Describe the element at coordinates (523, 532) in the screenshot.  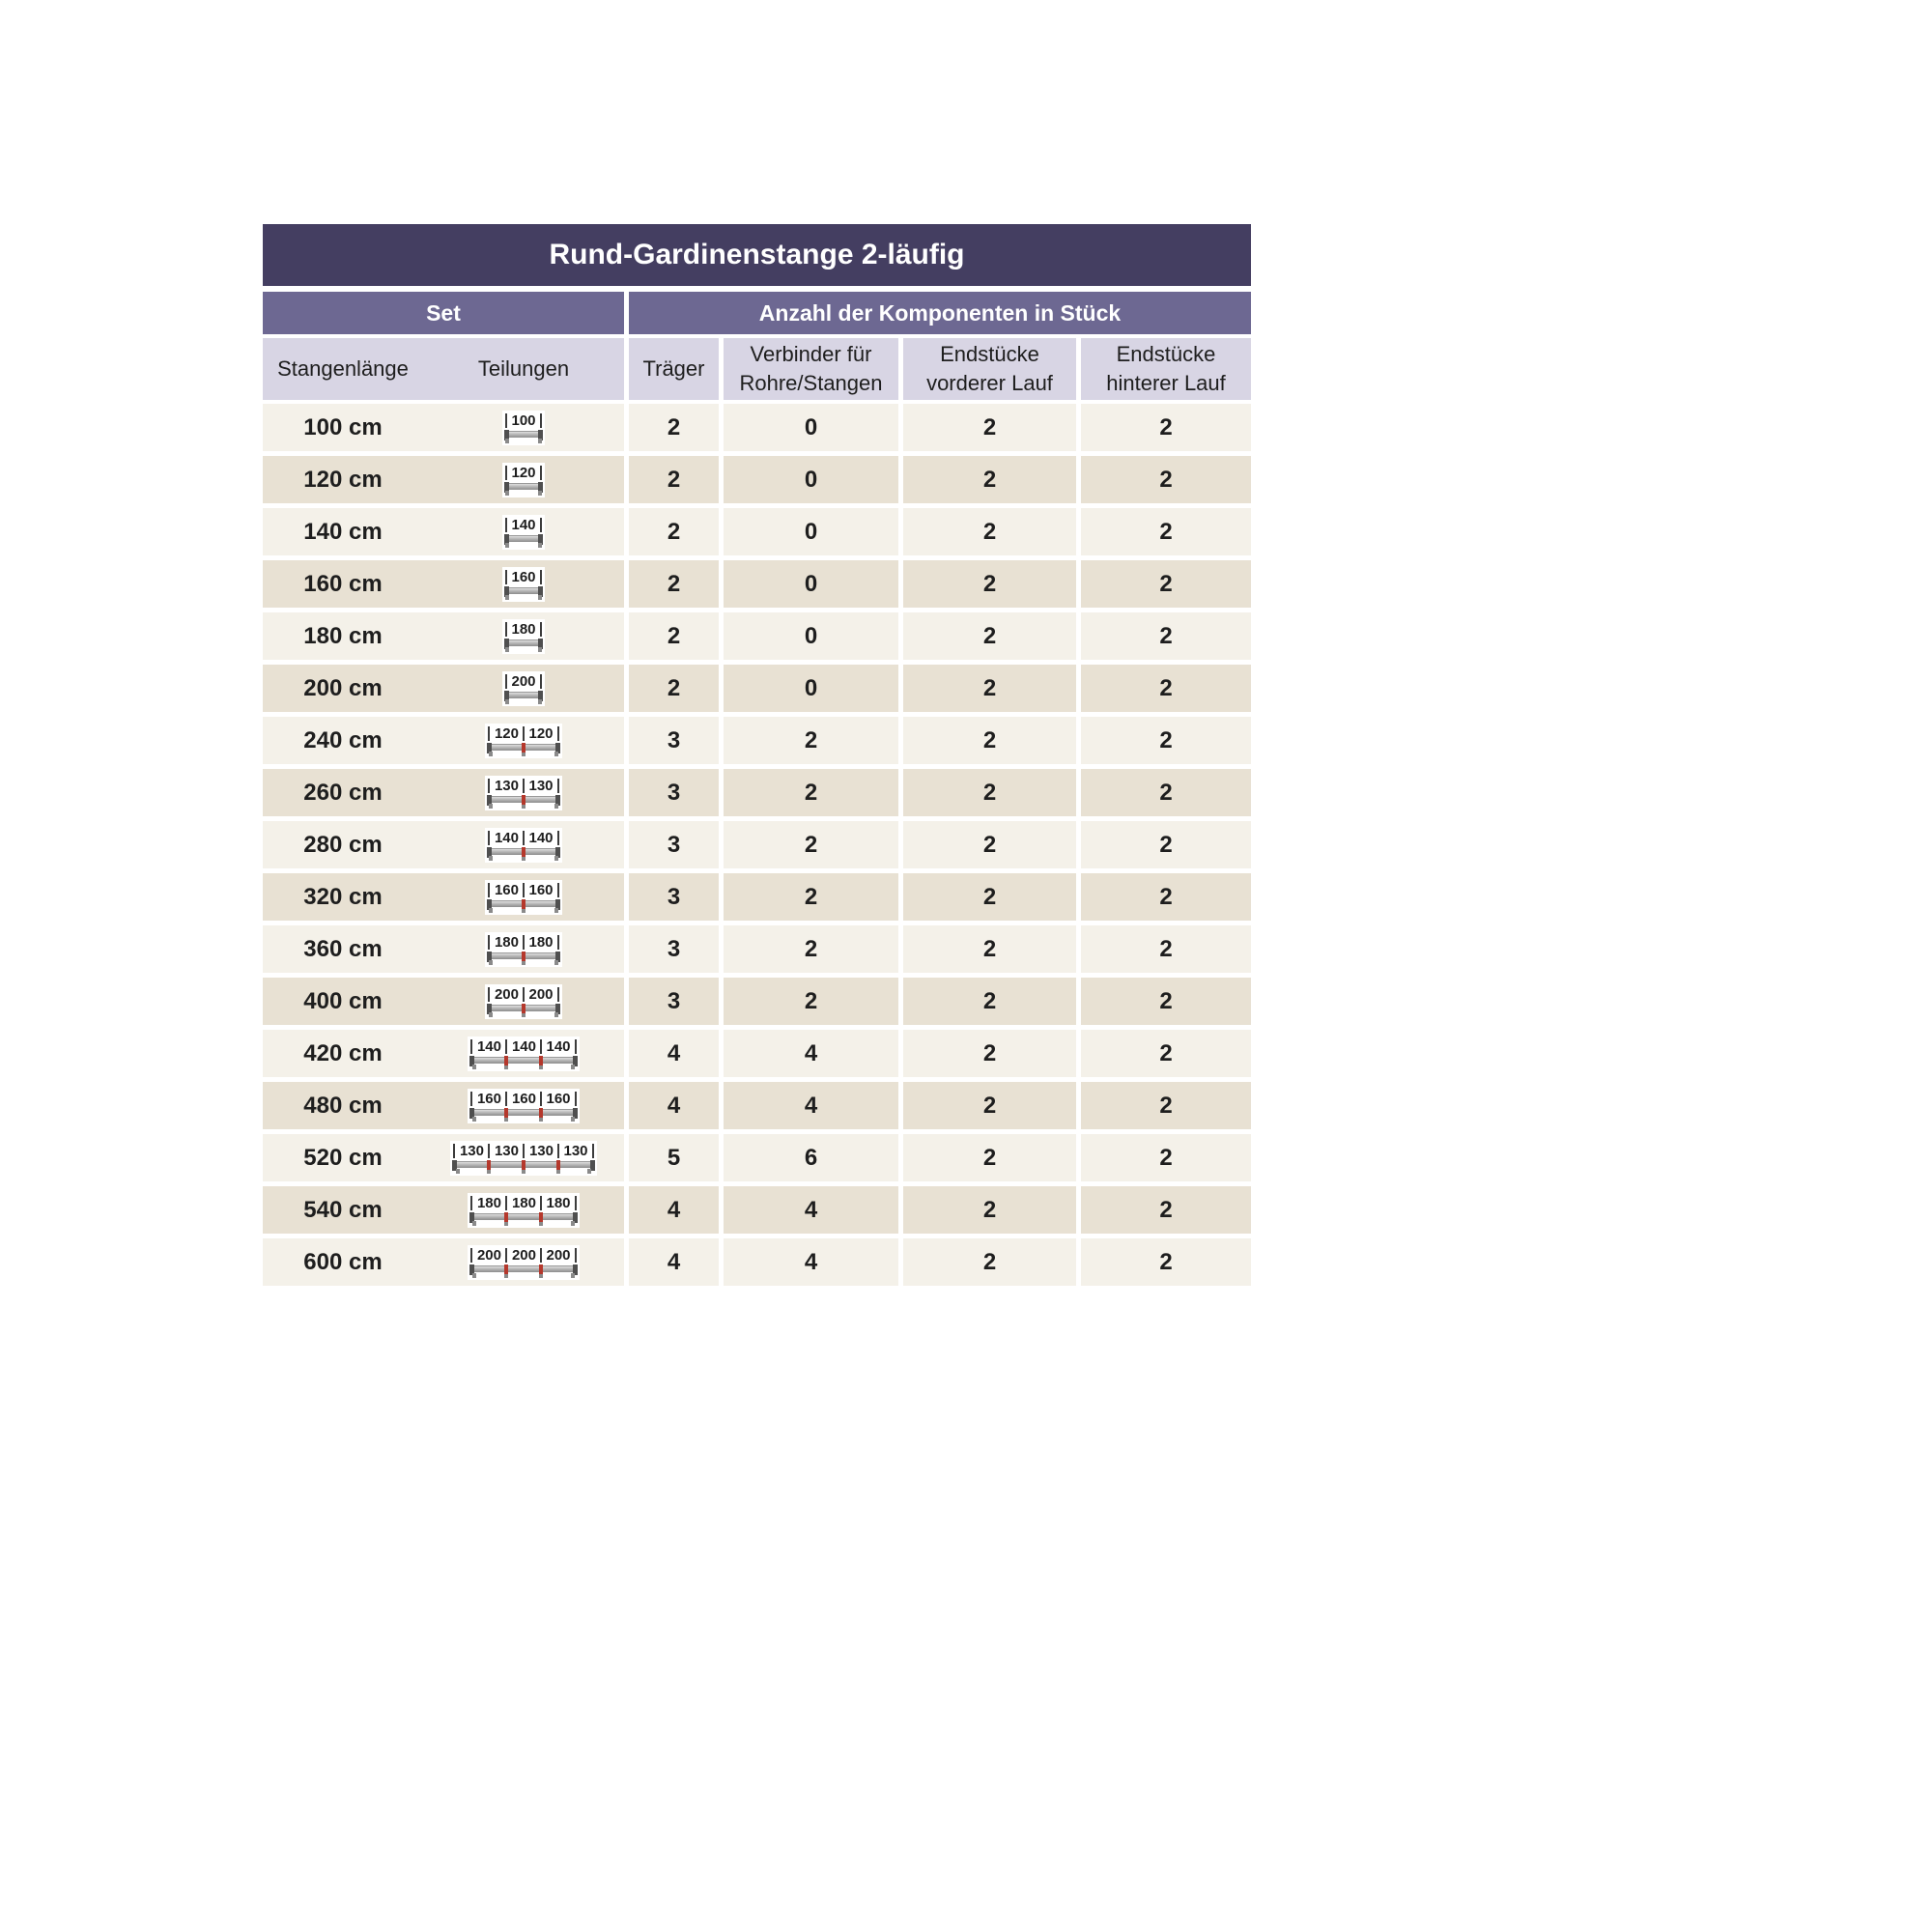
I see `rod-division-diagram: 140` at that location.